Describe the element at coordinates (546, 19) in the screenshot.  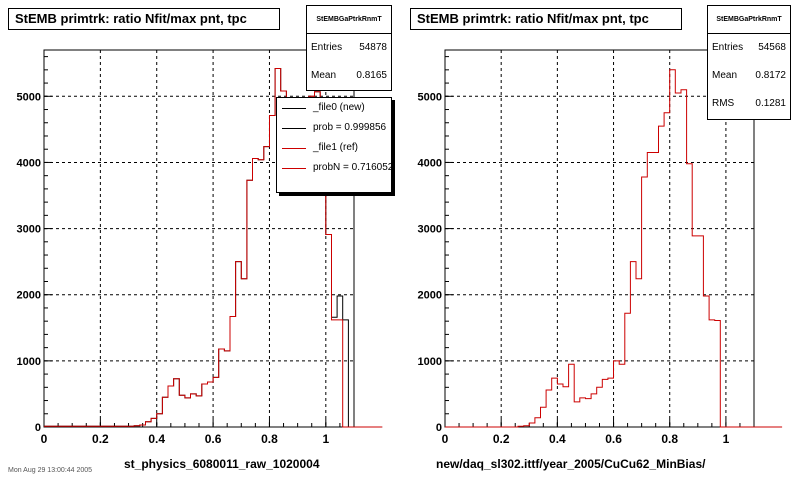
I see `panel-right-title: StEMB primtrk: ratio Nfit/max pnt, tpc` at that location.